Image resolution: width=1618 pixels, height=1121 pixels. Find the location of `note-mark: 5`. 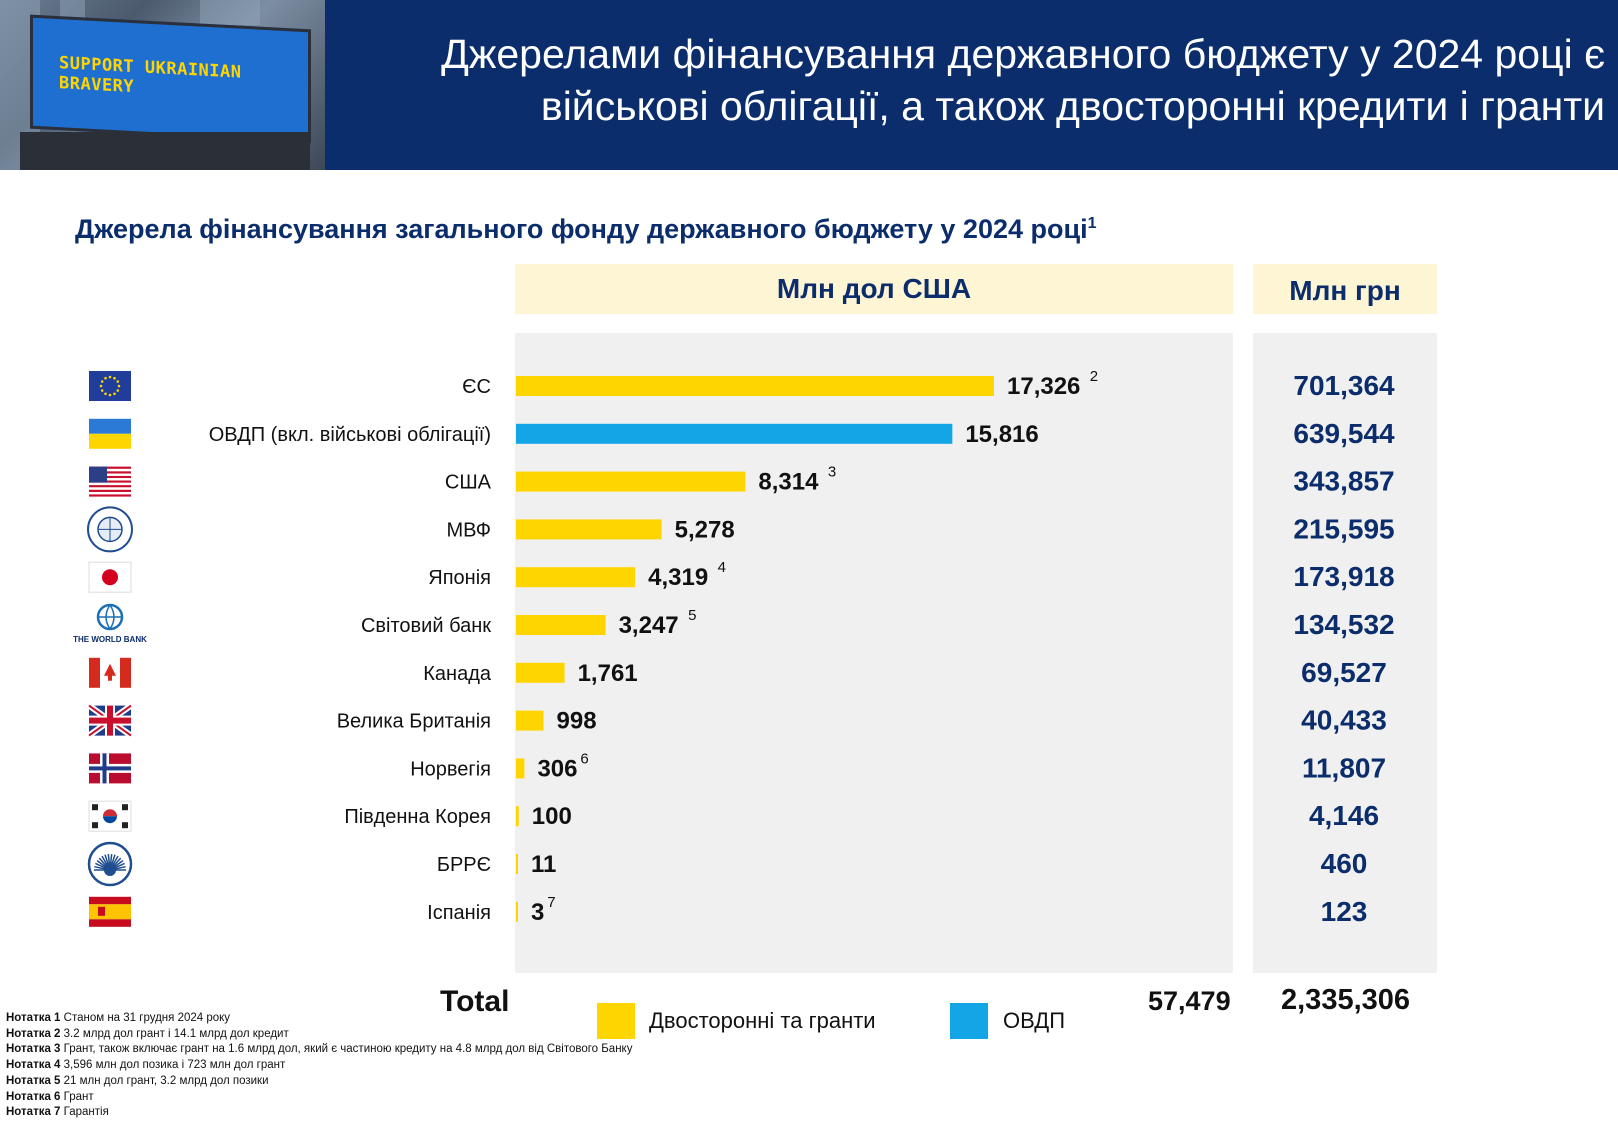

note-mark: 5 is located at coordinates (692, 615).